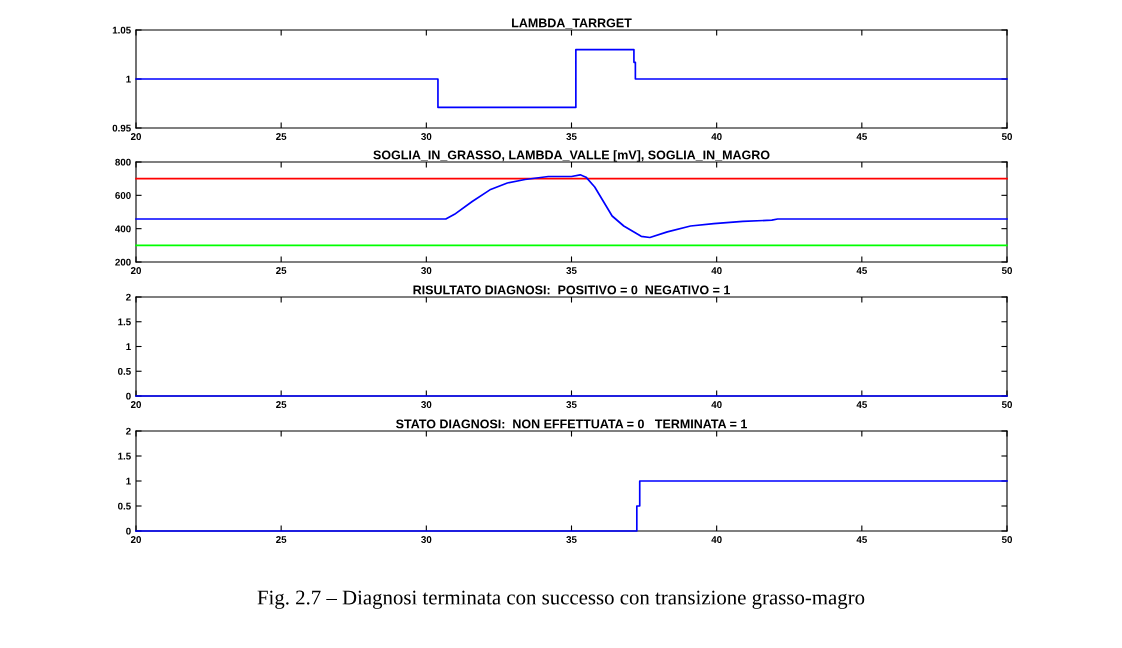 The image size is (1122, 648). I want to click on chart-title: LAMBDA_TARRGET, so click(572, 23).